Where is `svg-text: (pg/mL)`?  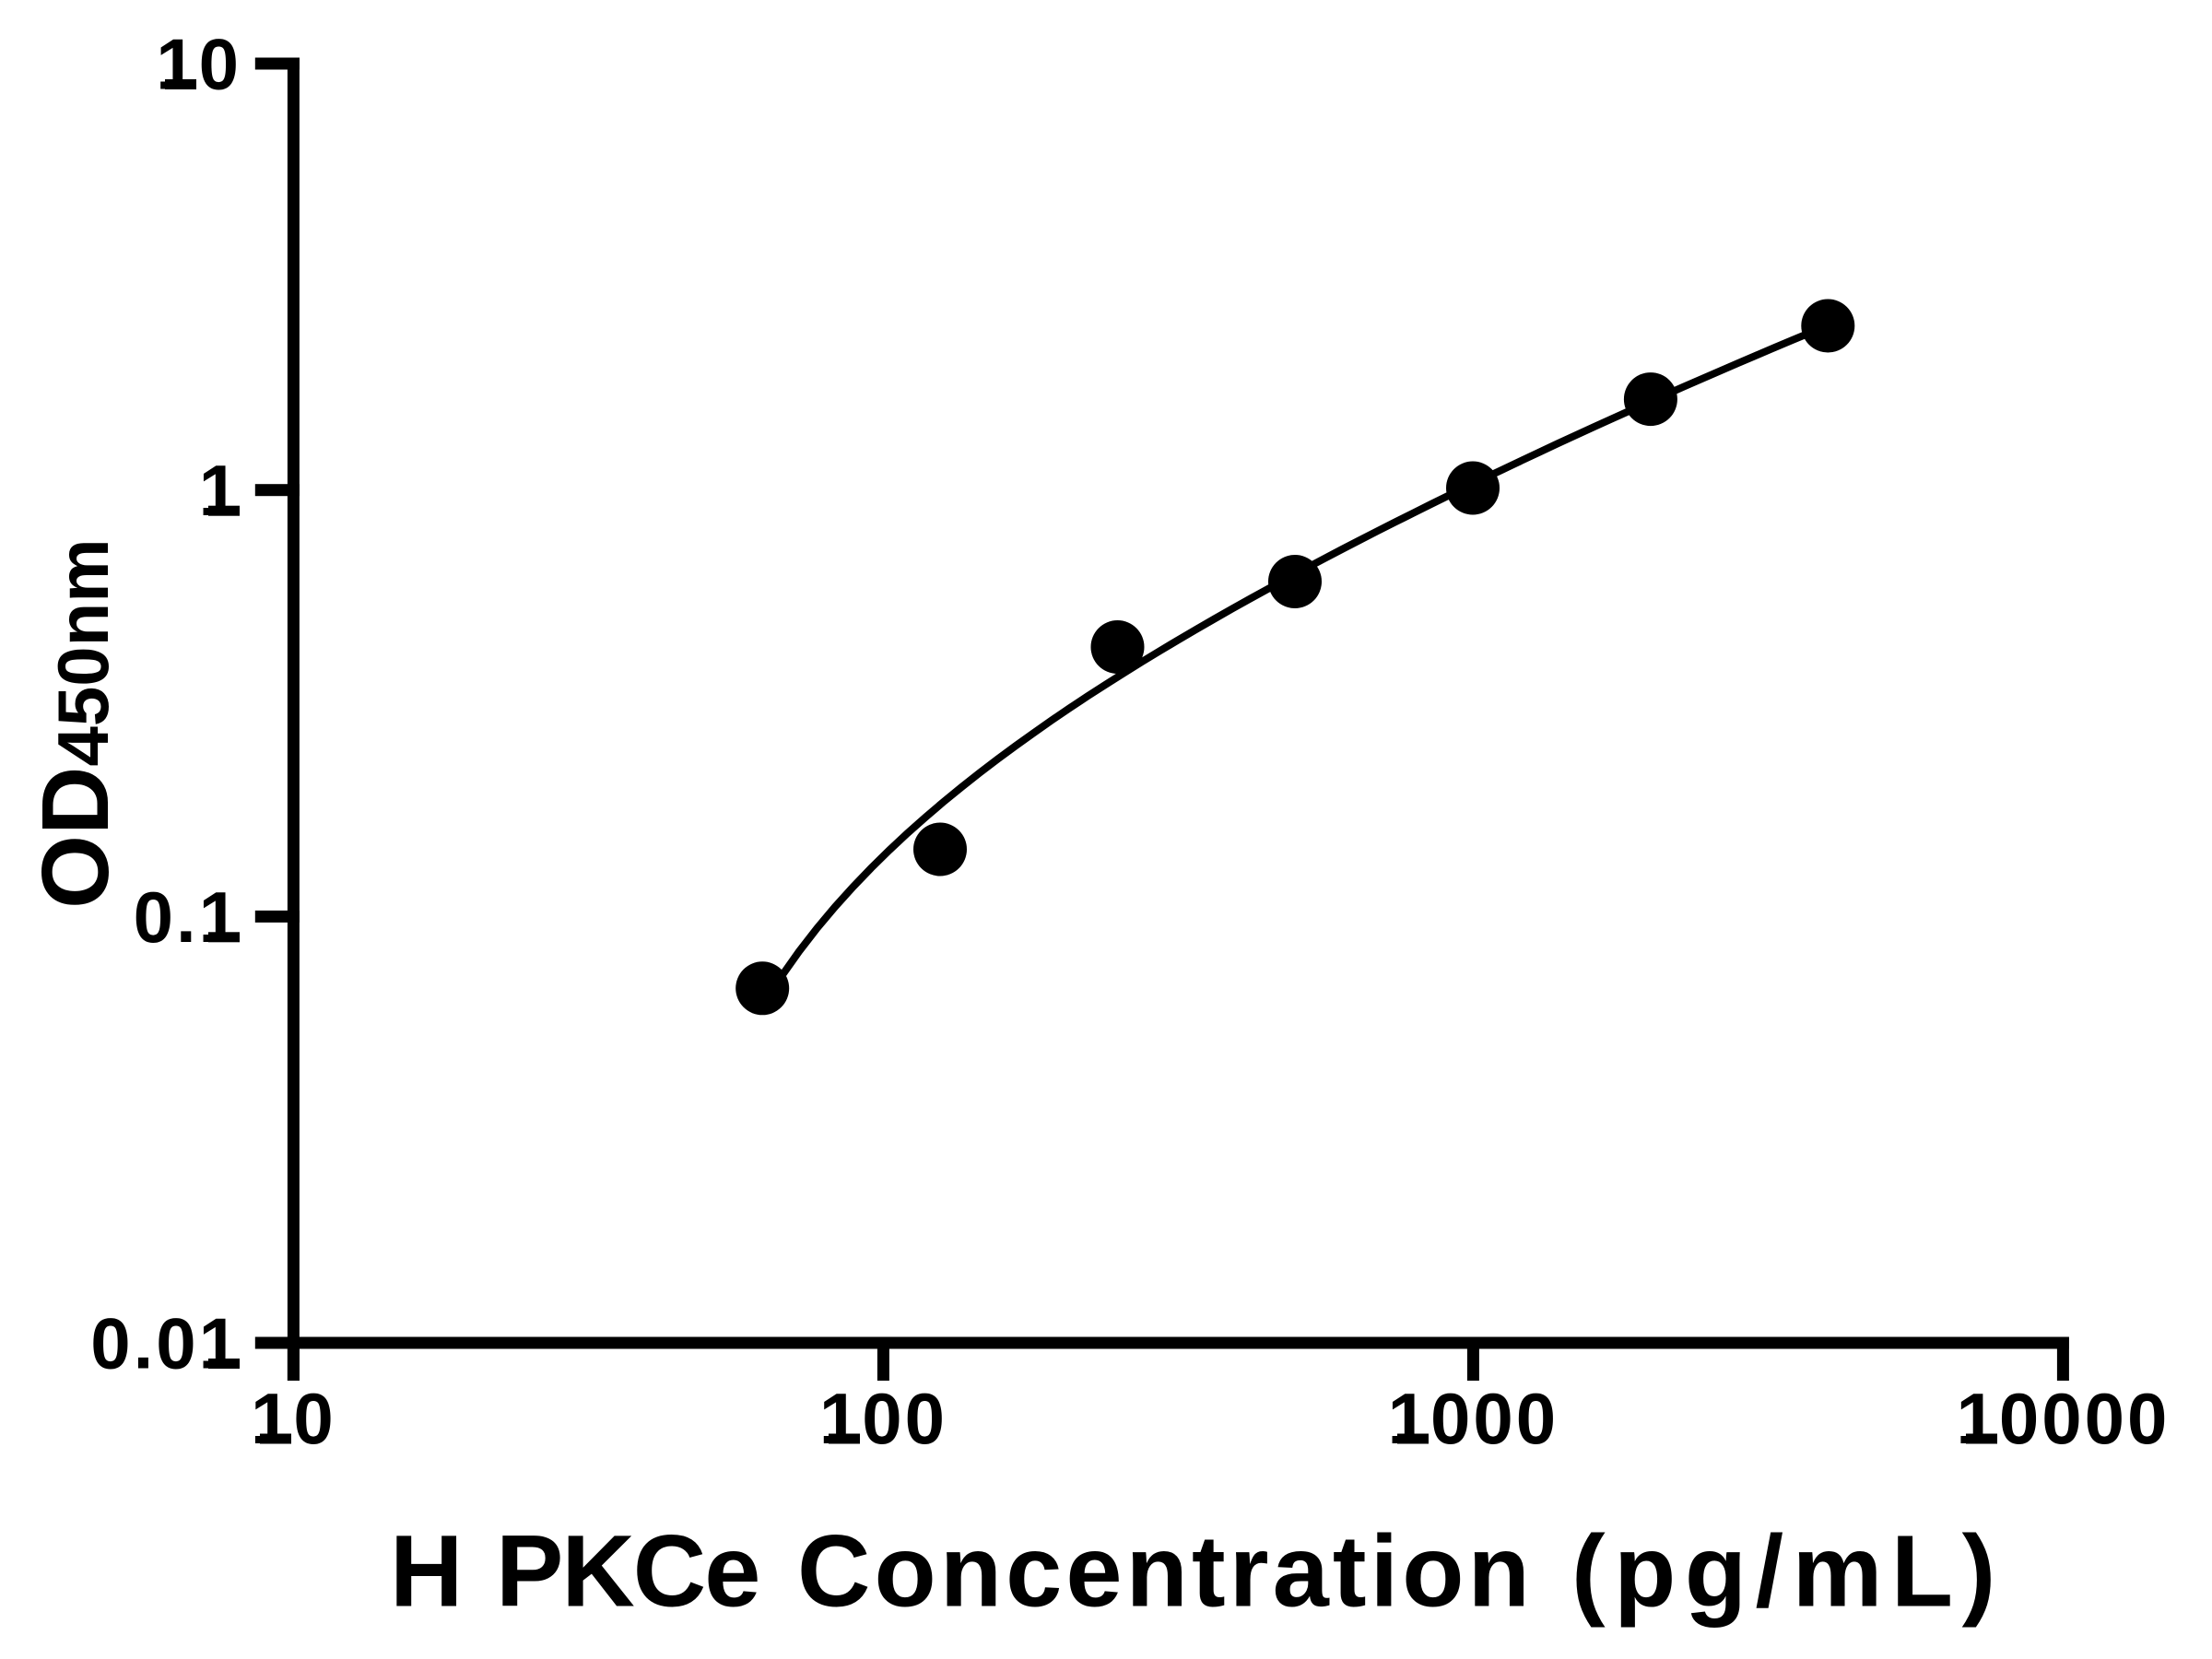 svg-text: (pg/mL) is located at coordinates (1788, 1572).